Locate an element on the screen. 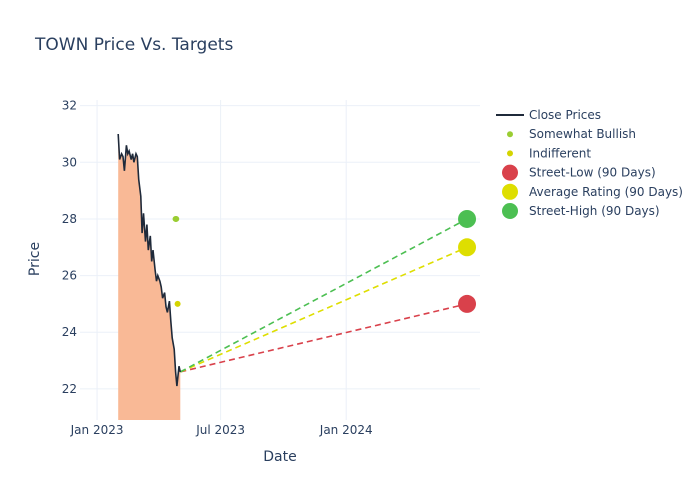 The image size is (700, 500). target-lines is located at coordinates (323, 295).